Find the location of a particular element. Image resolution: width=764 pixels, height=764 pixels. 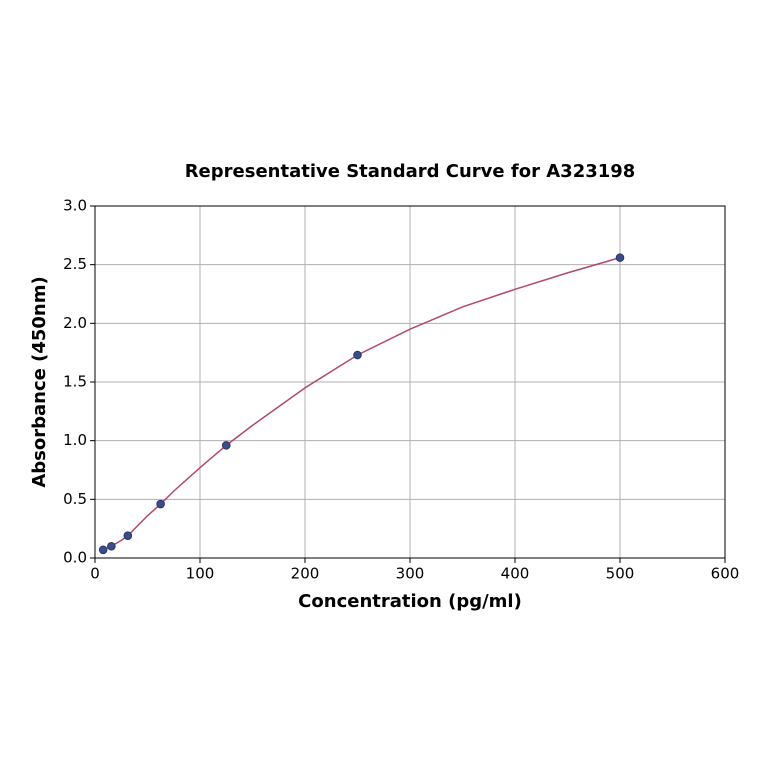

y-tick-label: 3.0 is located at coordinates (75, 206).